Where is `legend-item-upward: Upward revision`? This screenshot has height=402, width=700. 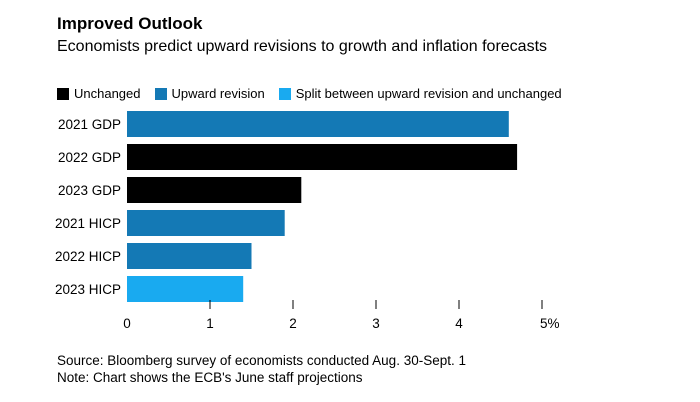
legend-item-upward: Upward revision is located at coordinates (209, 93).